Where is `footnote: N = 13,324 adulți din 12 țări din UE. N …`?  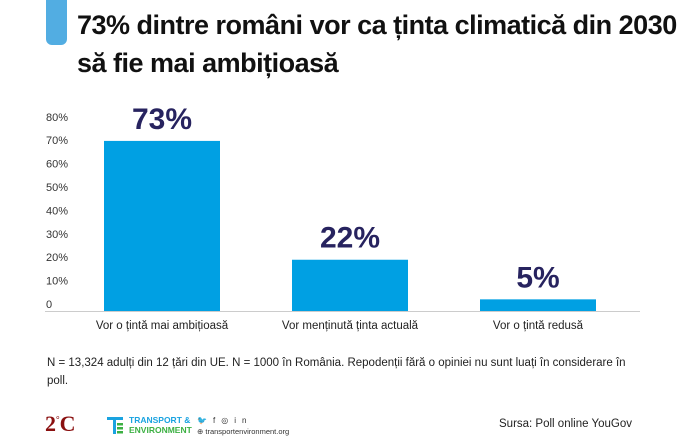 footnote: N = 13,324 adulți din 12 țări din UE. N … is located at coordinates (336, 372).